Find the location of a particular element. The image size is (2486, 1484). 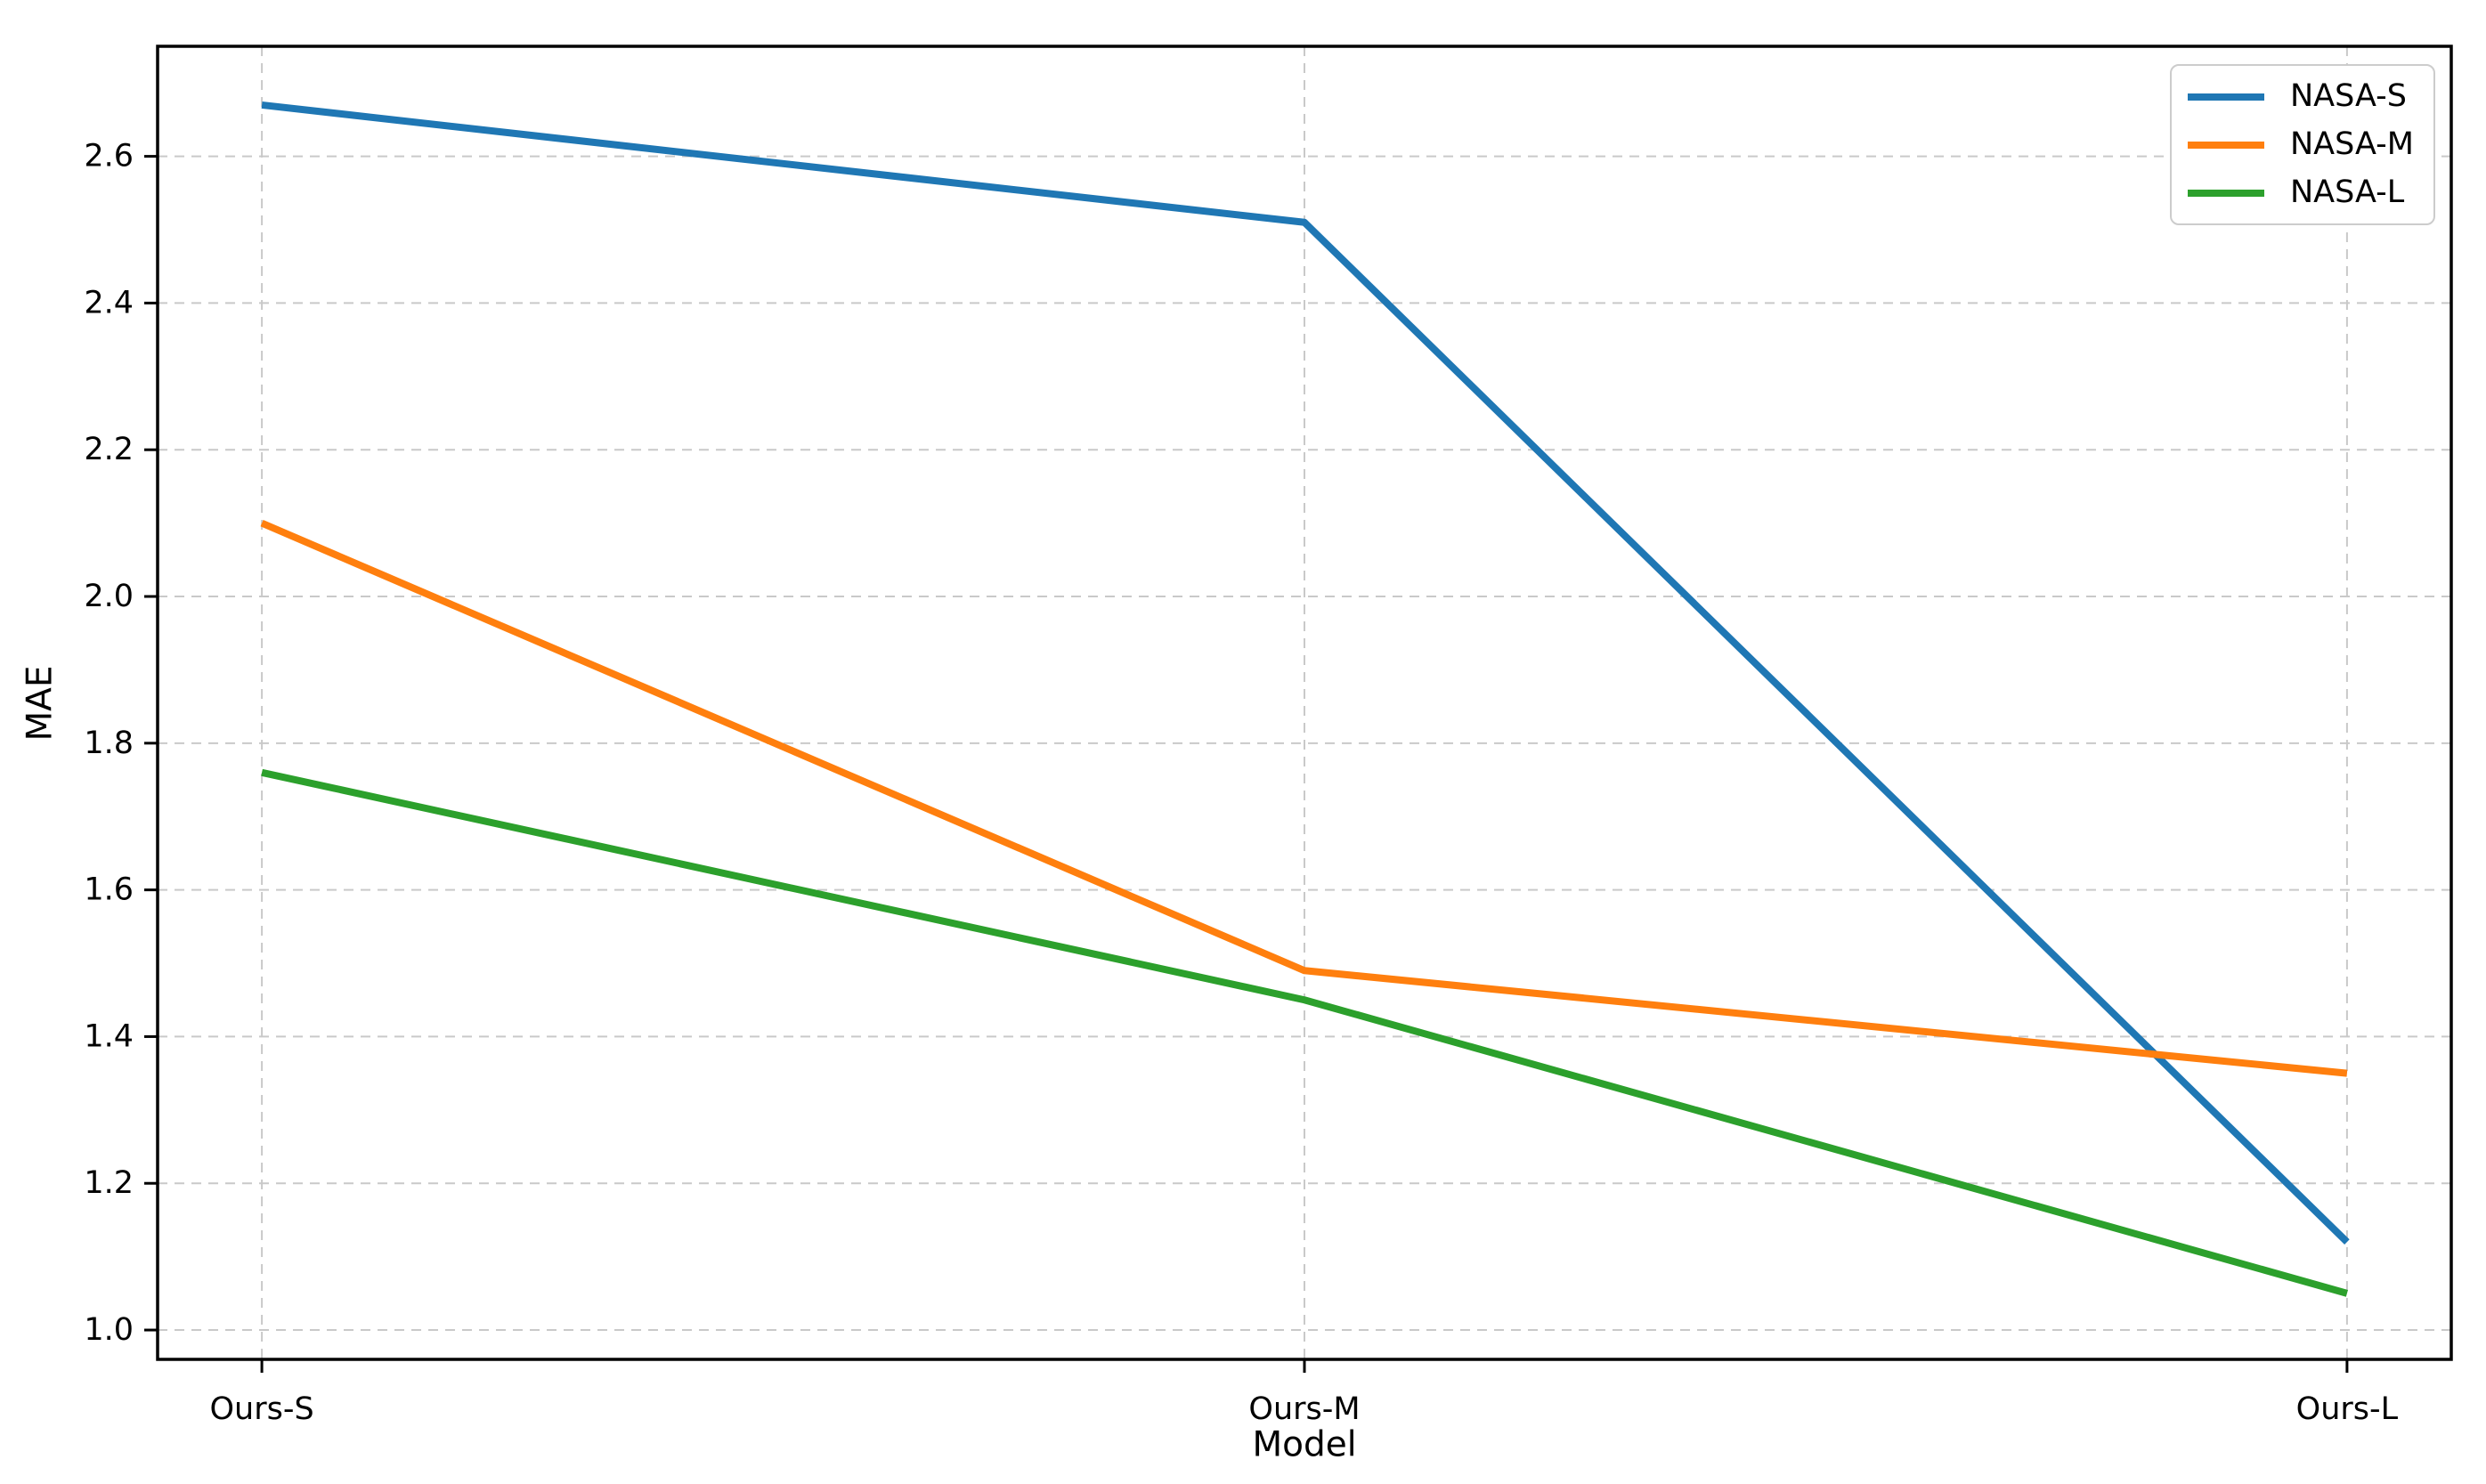

y-tick-label: 2.4 is located at coordinates (109, 302).